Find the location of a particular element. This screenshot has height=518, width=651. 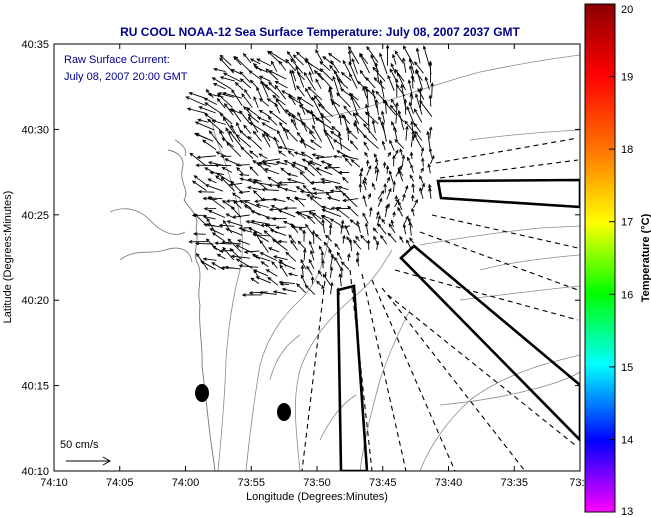

y-tick-label: 40:20 is located at coordinates (35, 301).